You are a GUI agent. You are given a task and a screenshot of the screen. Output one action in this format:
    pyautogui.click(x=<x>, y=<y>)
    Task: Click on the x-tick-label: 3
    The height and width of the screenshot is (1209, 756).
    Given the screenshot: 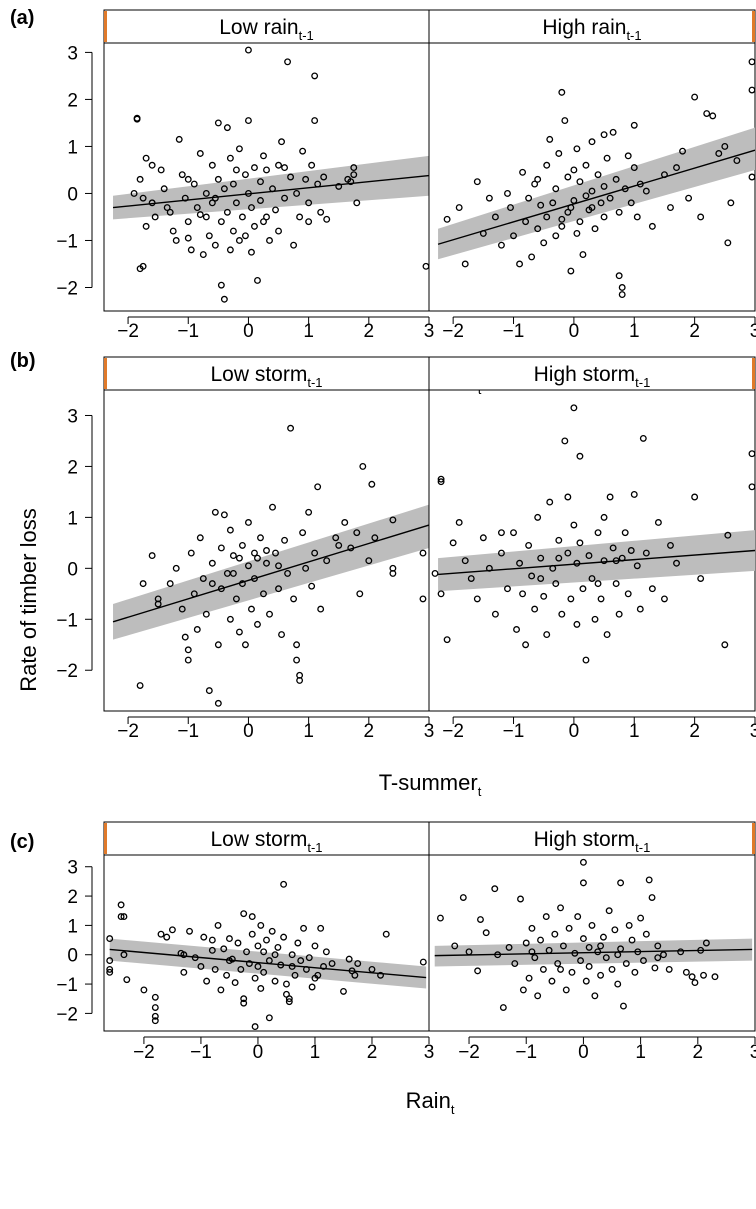 What is the action you would take?
    pyautogui.click(x=753, y=1052)
    